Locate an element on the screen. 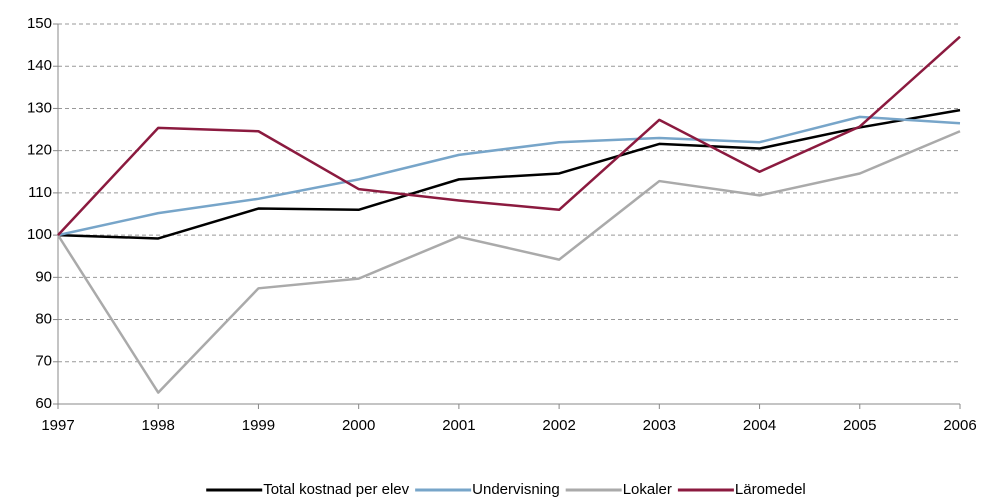 The height and width of the screenshot is (500, 983). x-tick-label: 2005 is located at coordinates (859, 425).